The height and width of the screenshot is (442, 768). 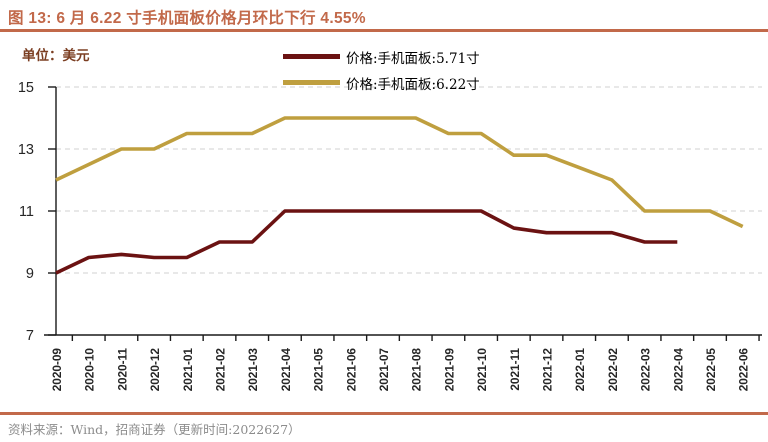 I want to click on x-tick-label: 2021-10, so click(x=482, y=370).